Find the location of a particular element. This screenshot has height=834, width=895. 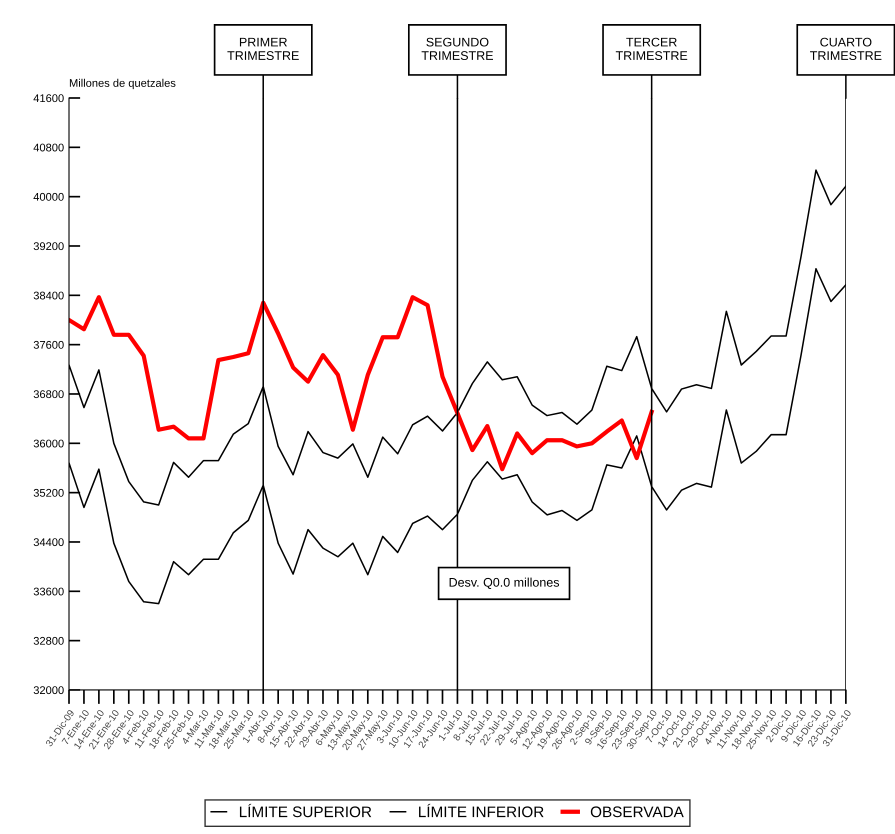

y-tick-label: 36000 is located at coordinates (49, 444).